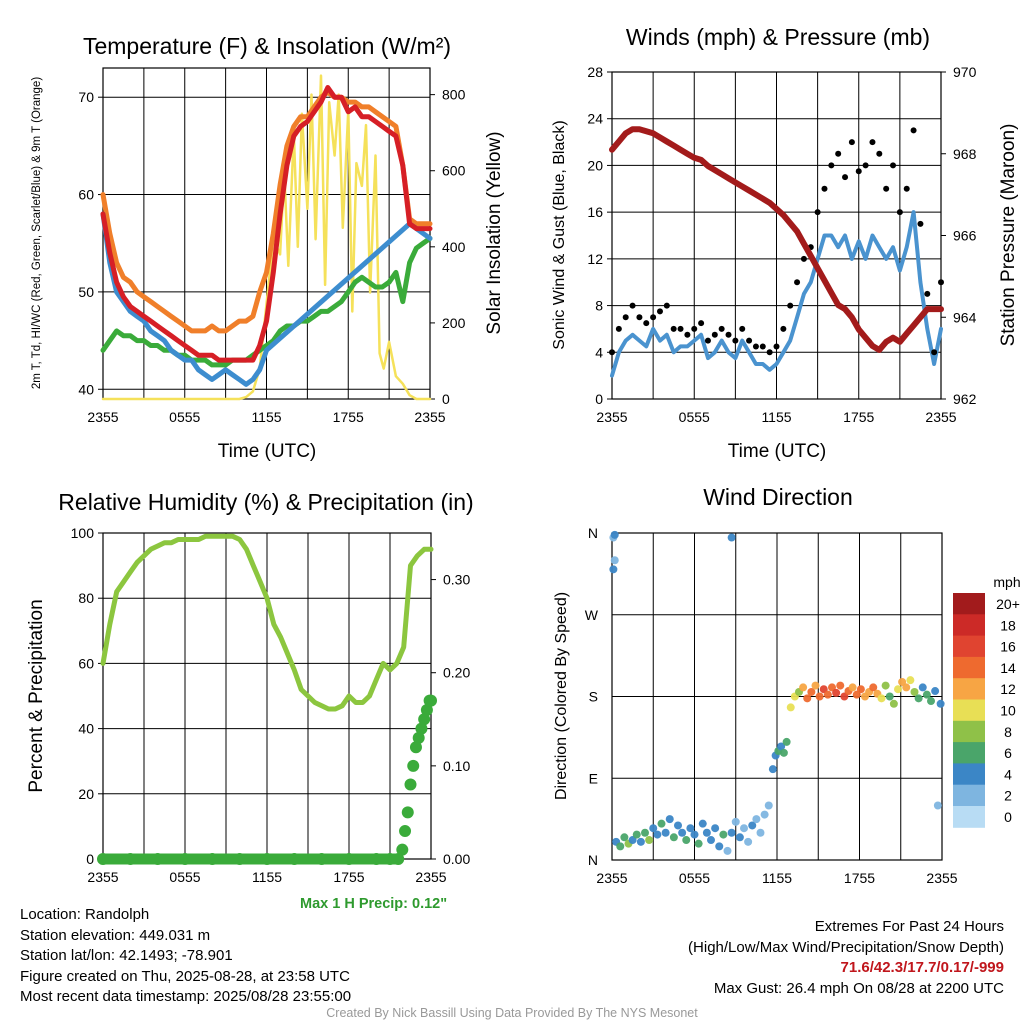 The height and width of the screenshot is (1029, 1024). I want to click on wind-direction-title: Wind Direction, so click(778, 497).